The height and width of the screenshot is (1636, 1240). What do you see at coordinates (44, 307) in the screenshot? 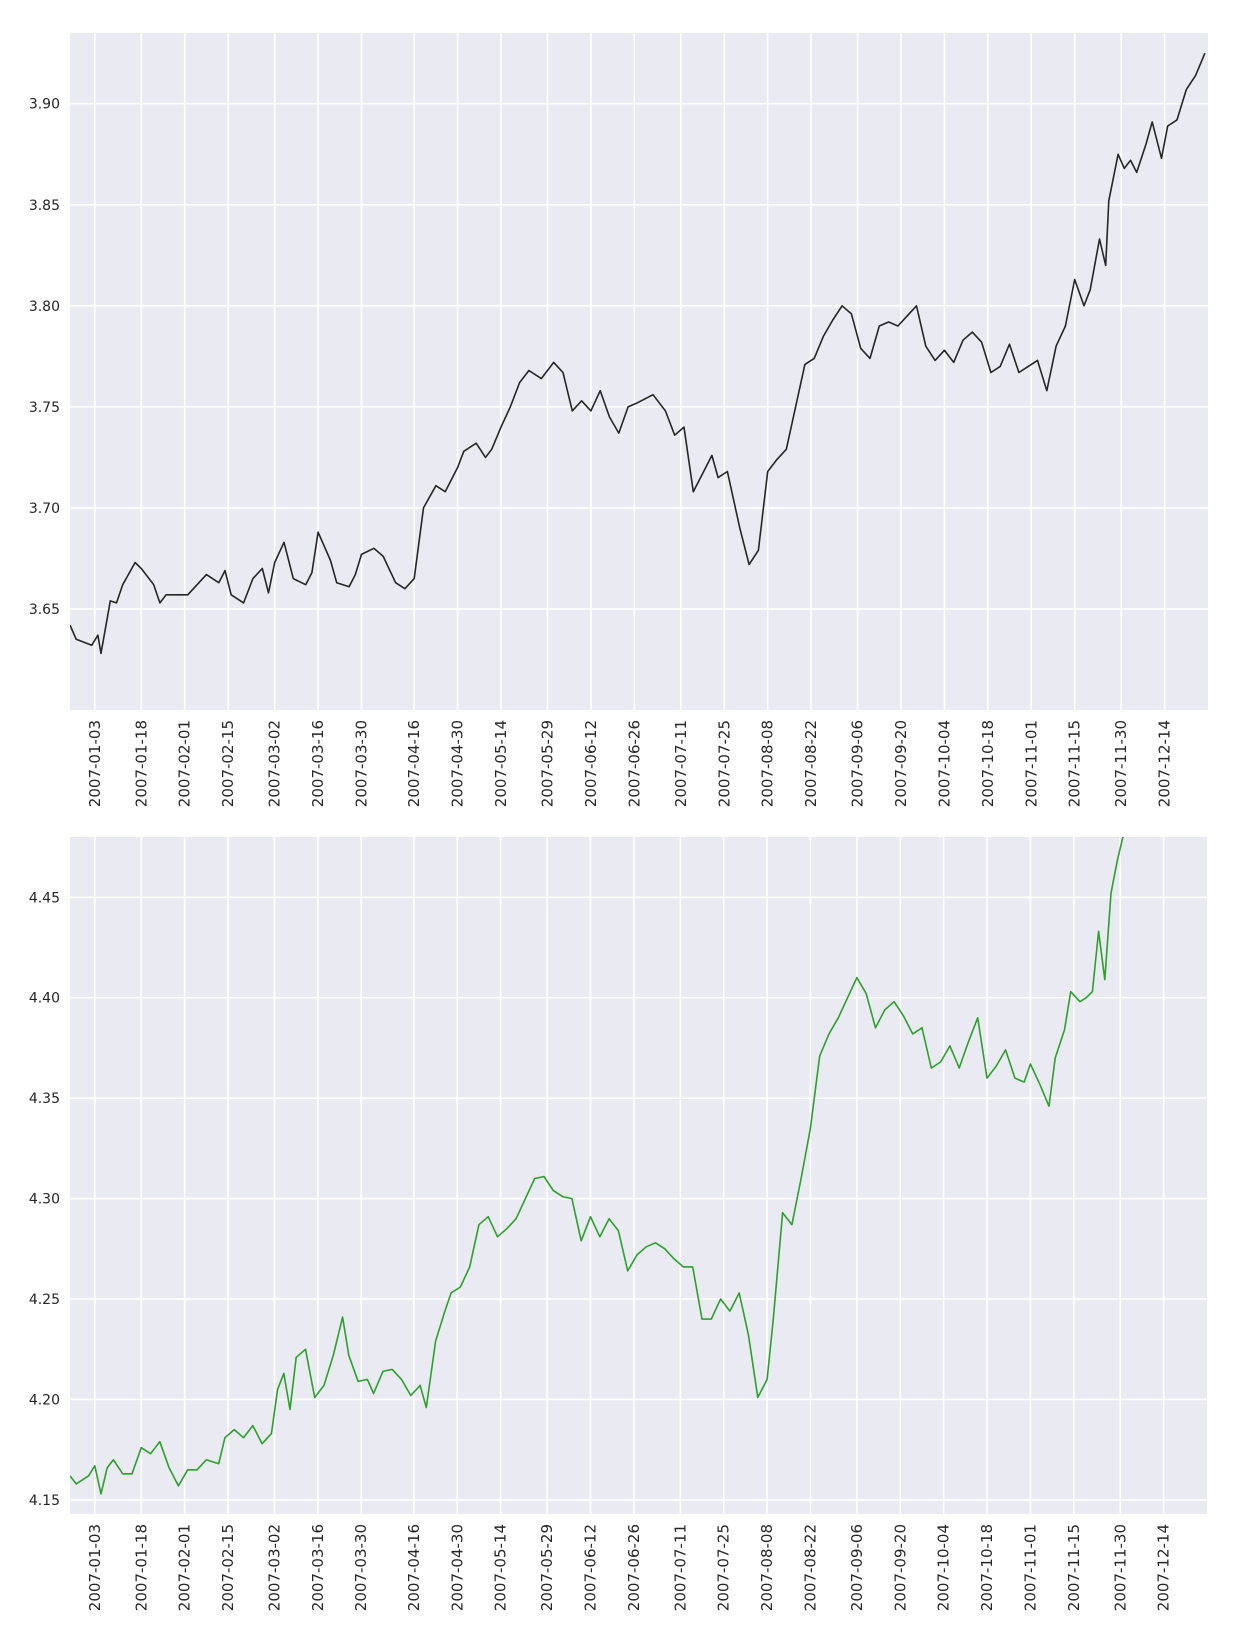
I see `y-tick-label: 3.80` at bounding box center [44, 307].